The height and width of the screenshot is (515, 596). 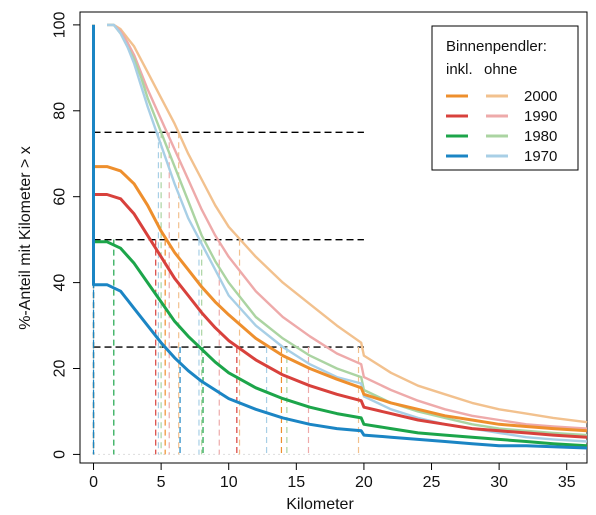 What do you see at coordinates (540, 116) in the screenshot?
I see `legend-label: 1990` at bounding box center [540, 116].